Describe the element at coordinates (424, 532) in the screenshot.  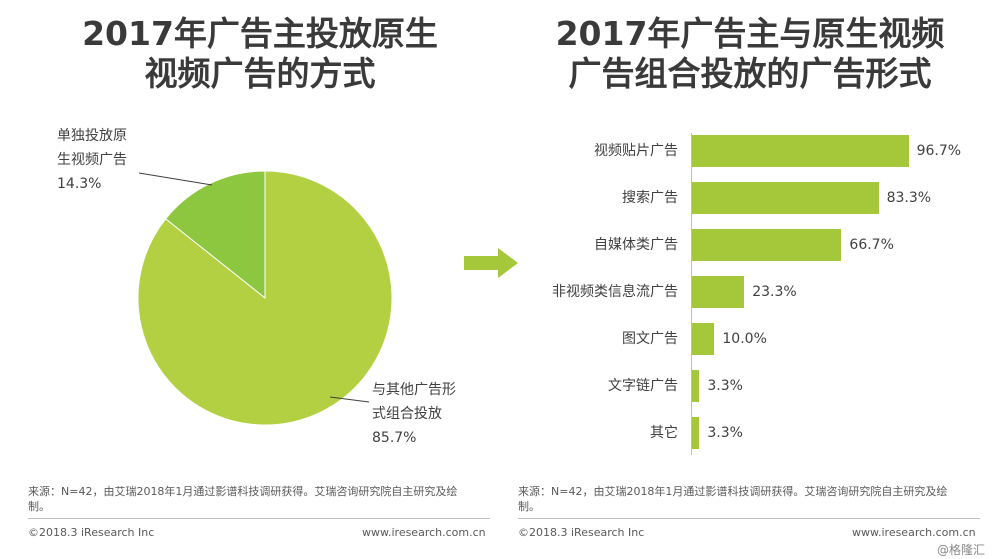
I see `left-website: www.iresearch.com.cn` at that location.